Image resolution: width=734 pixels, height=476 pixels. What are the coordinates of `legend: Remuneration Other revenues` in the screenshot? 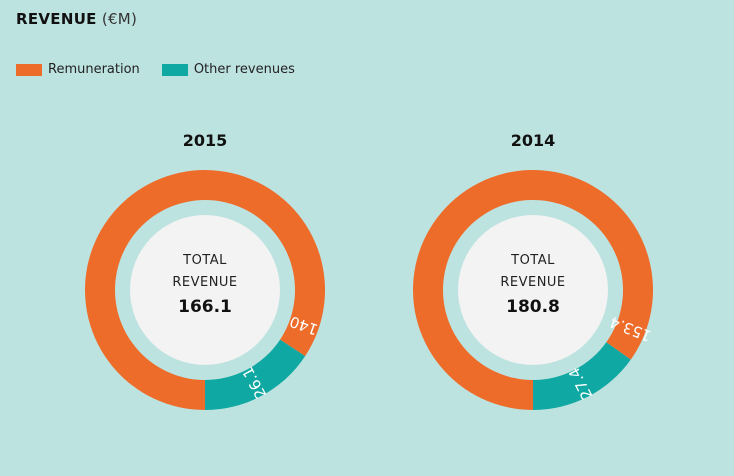 It's located at (166, 69).